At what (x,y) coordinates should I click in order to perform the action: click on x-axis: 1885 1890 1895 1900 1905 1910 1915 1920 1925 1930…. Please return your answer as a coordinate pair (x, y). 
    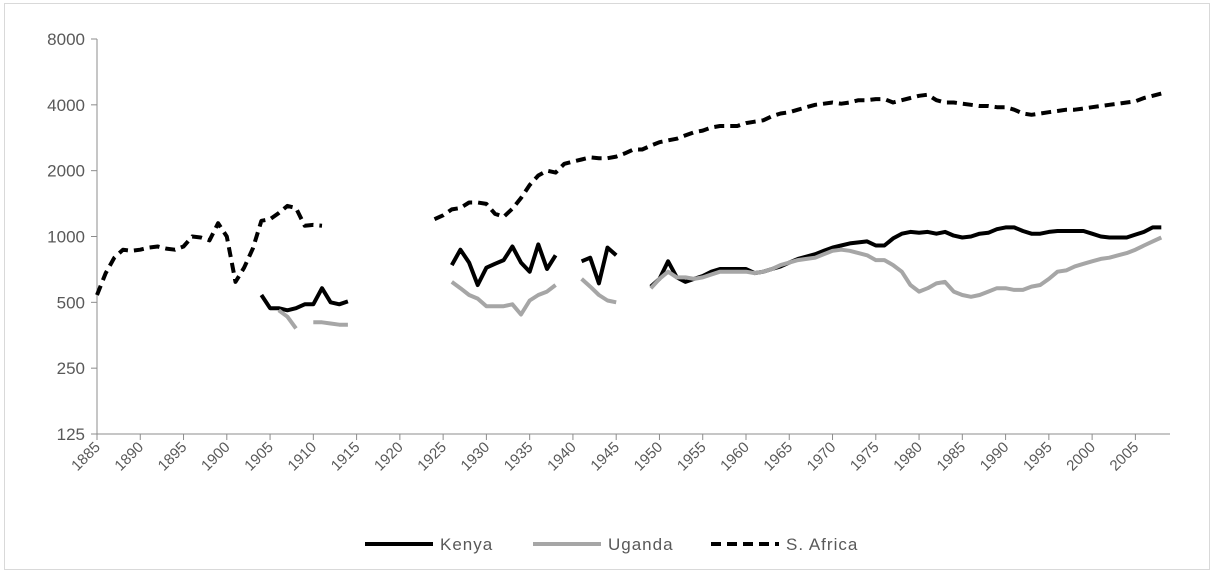
    Looking at the image, I should click on (619, 454).